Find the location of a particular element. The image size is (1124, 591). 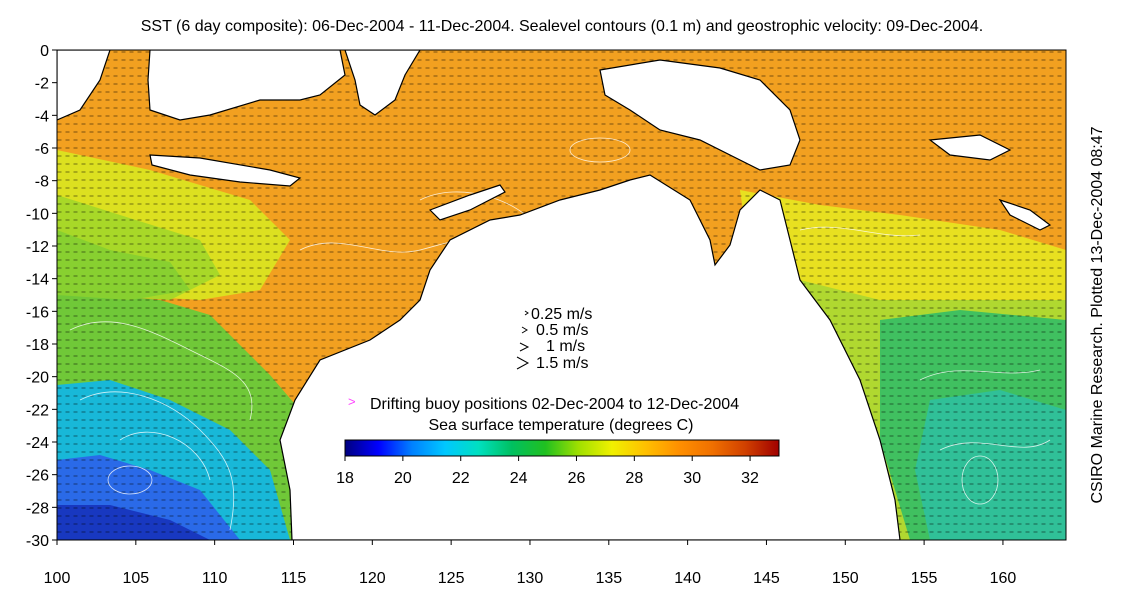

colorbar-tick-label: 26 is located at coordinates (577, 478).